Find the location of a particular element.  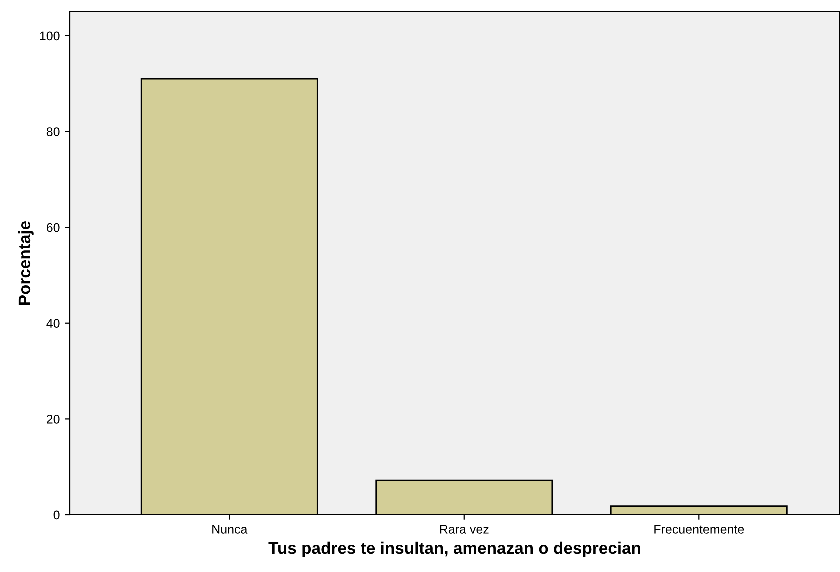

y-tick-label: 40 is located at coordinates (53, 323).